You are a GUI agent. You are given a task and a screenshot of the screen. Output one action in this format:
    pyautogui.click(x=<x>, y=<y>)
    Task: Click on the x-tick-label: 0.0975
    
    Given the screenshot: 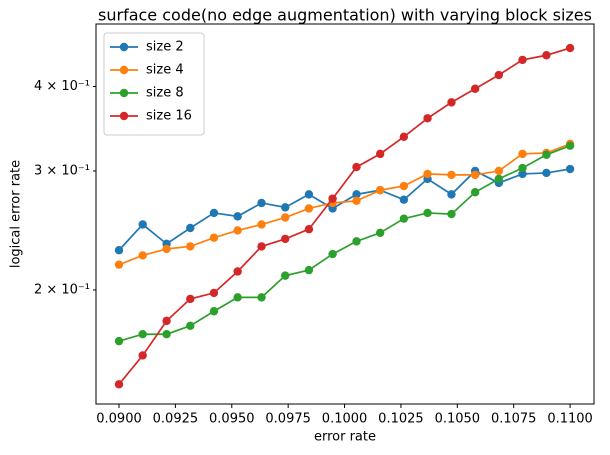 What is the action you would take?
    pyautogui.click(x=288, y=419)
    